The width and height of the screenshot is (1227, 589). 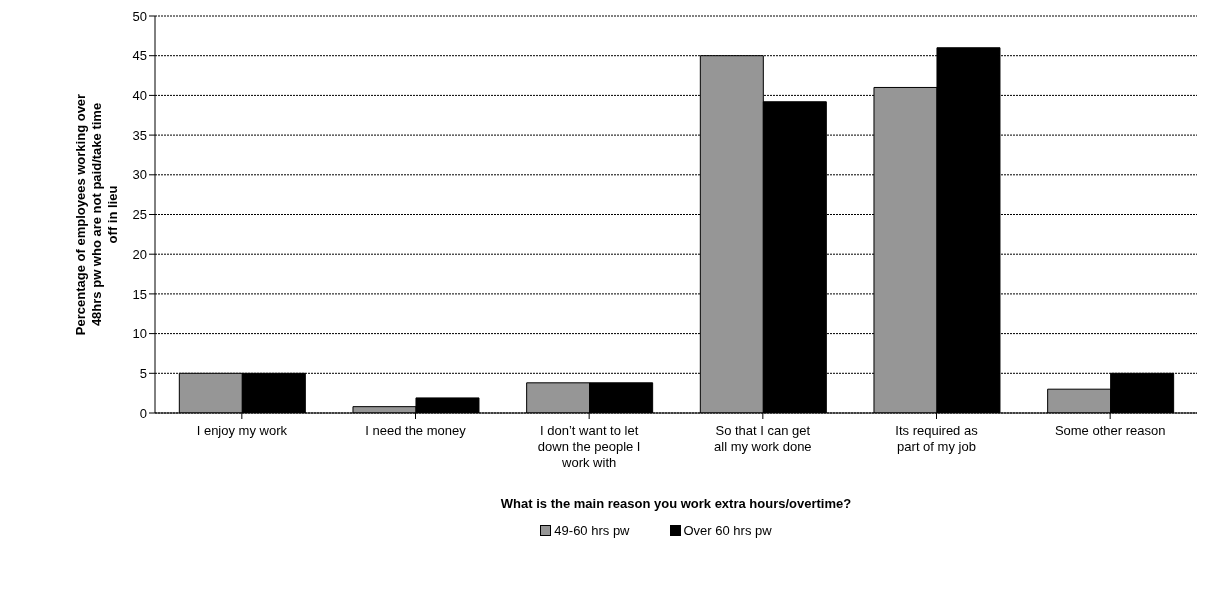 I want to click on y-tick-label: 5, so click(x=143, y=373).